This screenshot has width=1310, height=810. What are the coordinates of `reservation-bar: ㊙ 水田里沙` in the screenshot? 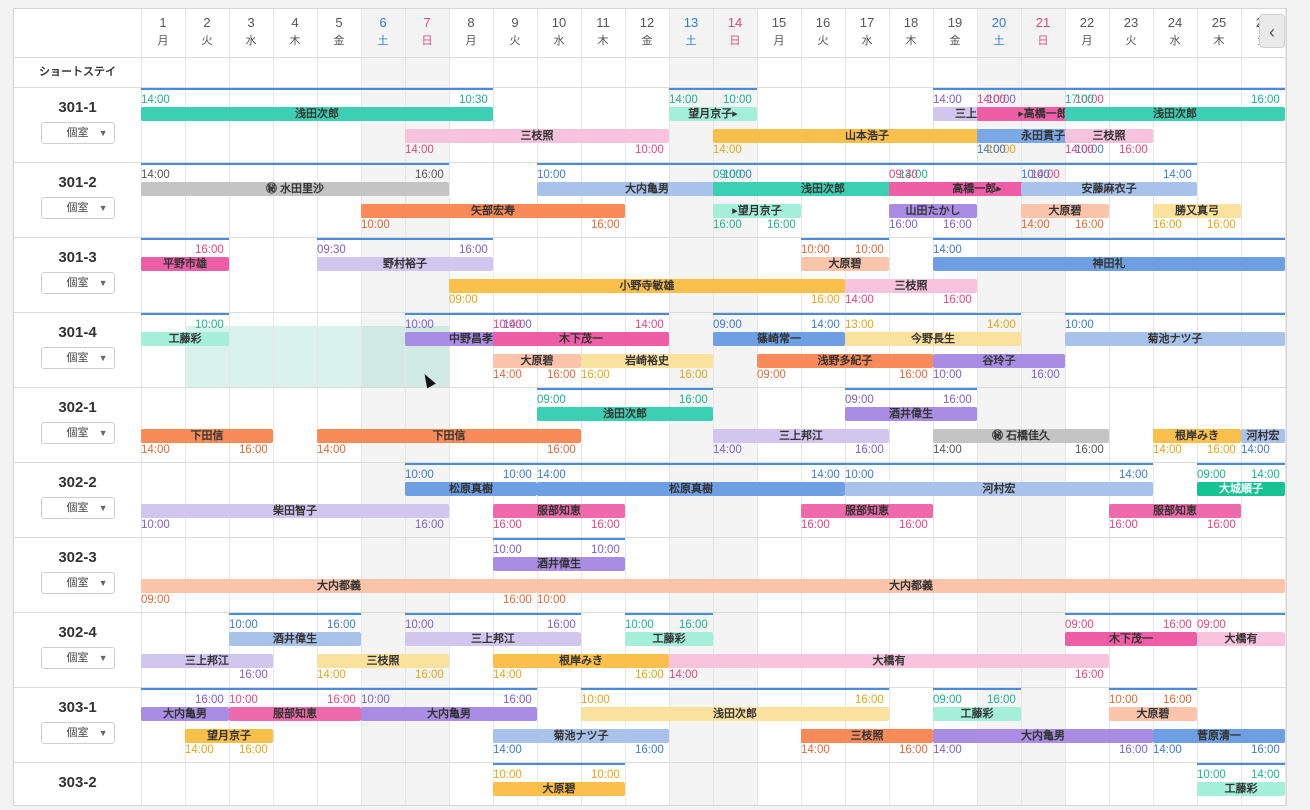 It's located at (295, 189).